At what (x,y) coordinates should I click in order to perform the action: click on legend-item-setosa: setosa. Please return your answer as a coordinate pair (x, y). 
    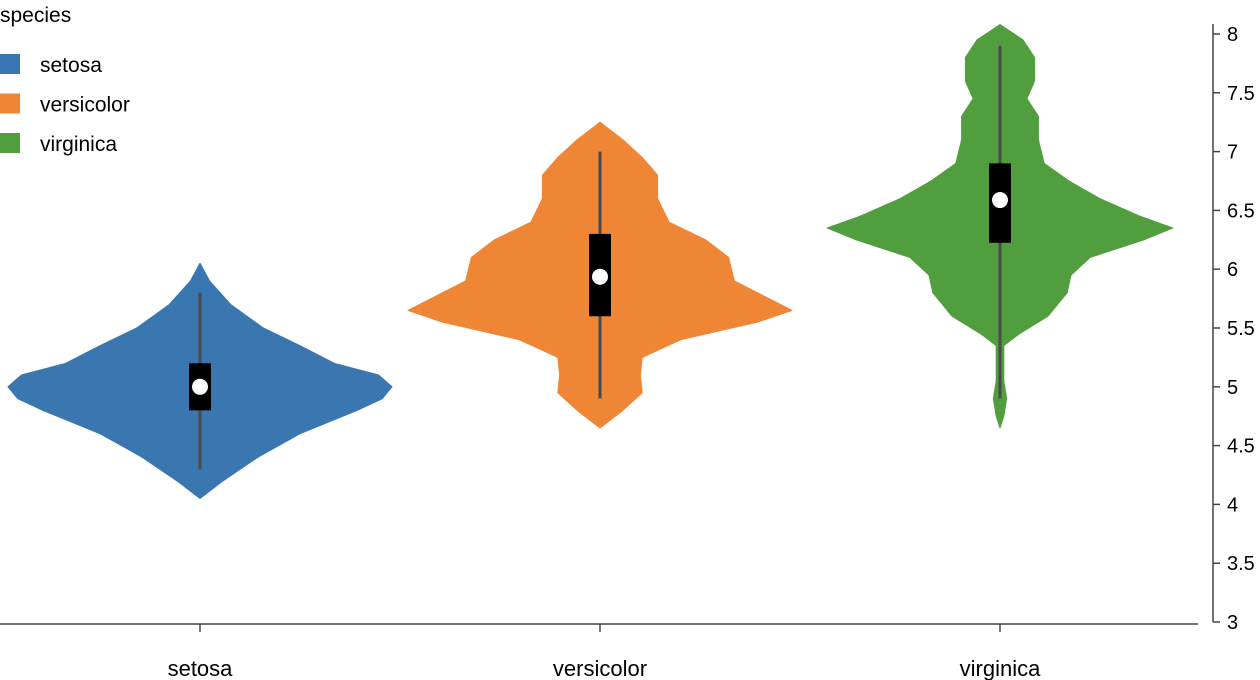
    Looking at the image, I should click on (51, 65).